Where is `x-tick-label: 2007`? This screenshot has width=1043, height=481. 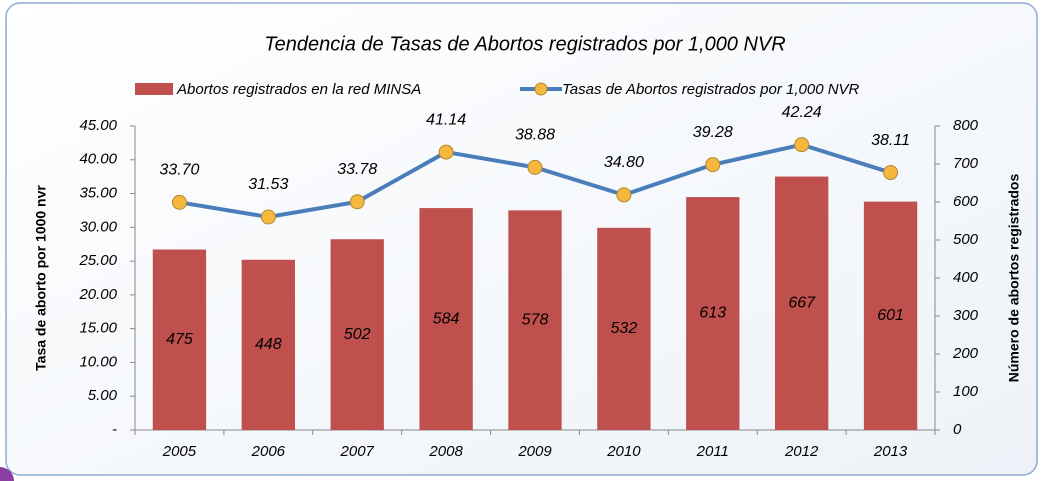 x-tick-label: 2007 is located at coordinates (357, 451).